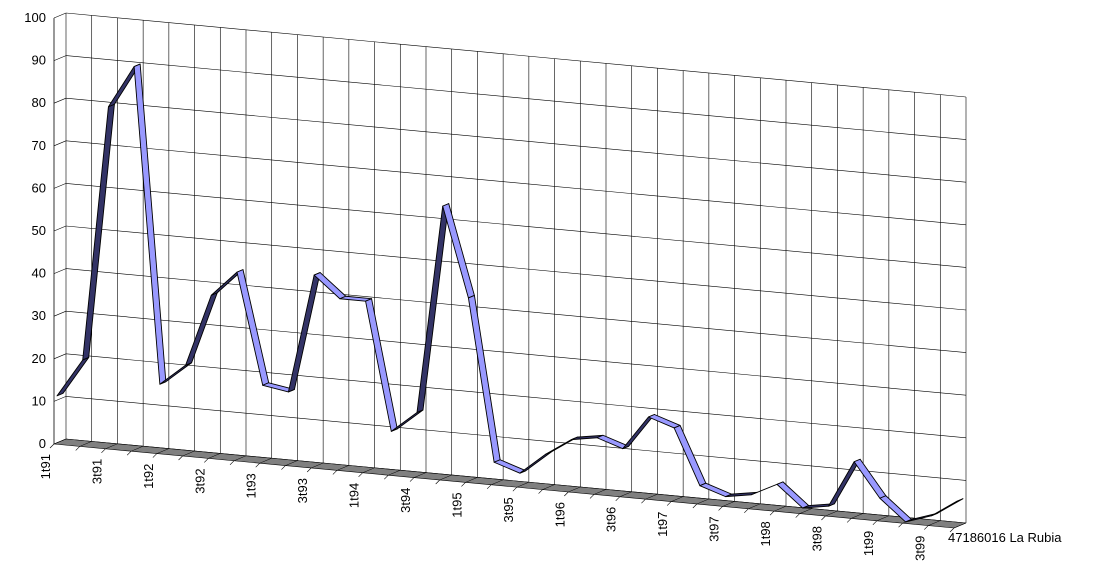 The image size is (1111, 586). What do you see at coordinates (765, 533) in the screenshot?
I see `x-tick-label: 1t98` at bounding box center [765, 533].